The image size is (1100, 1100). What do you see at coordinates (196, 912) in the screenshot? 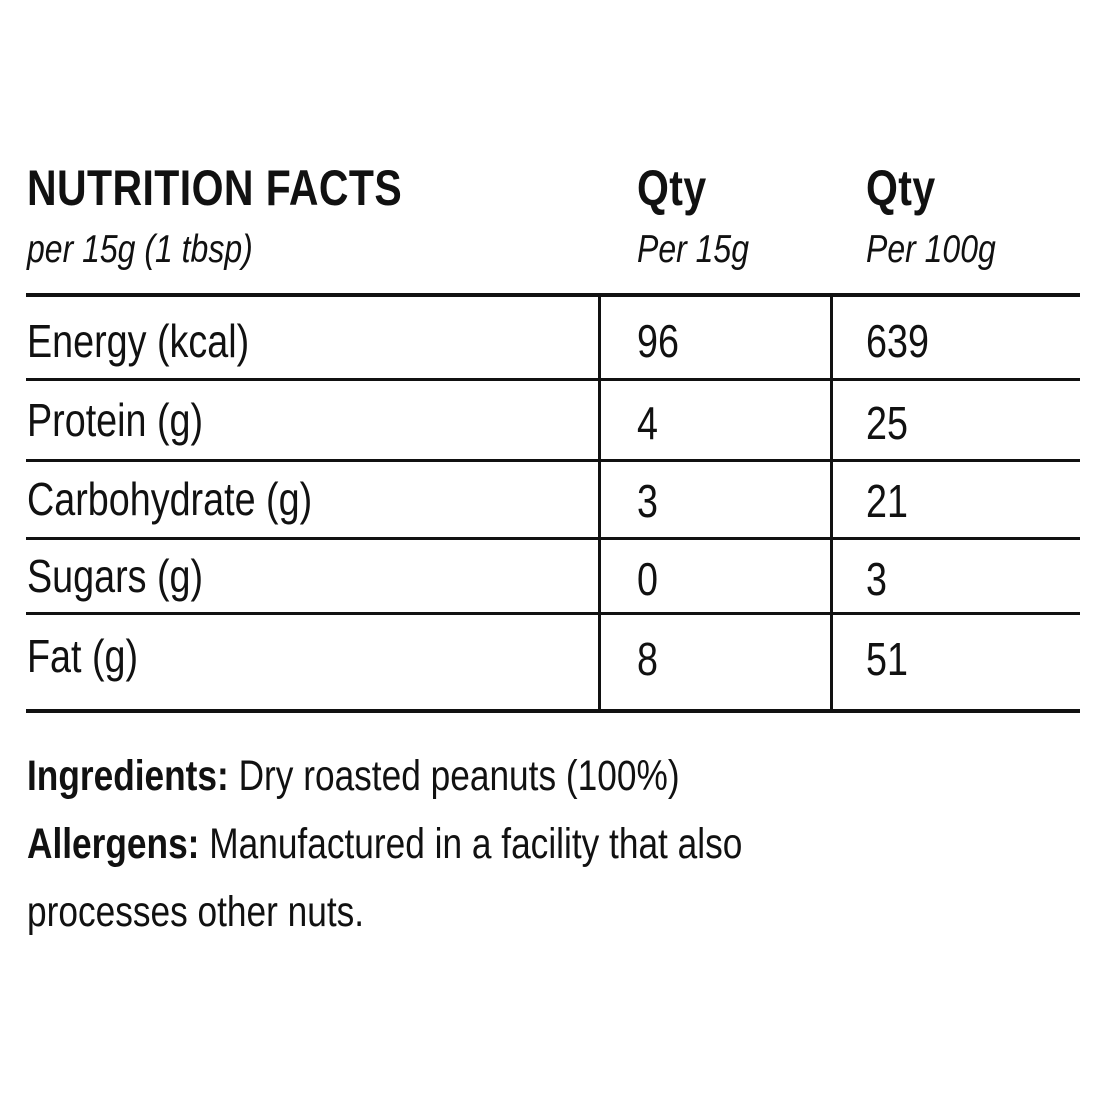
I see `allergens-text-continued: processes other nuts.` at bounding box center [196, 912].